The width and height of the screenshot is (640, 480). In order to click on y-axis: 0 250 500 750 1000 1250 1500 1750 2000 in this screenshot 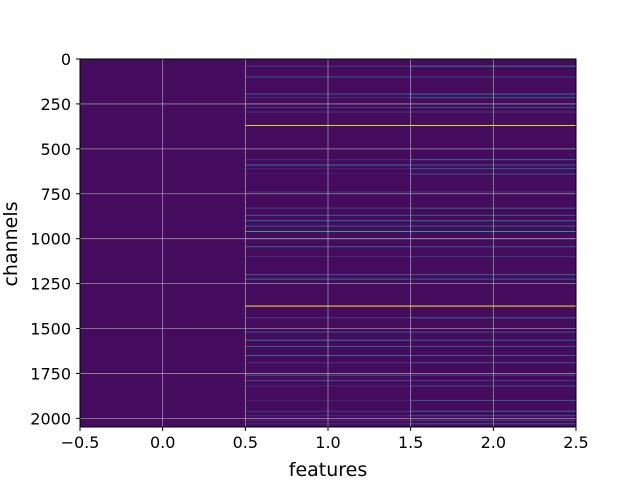, I will do `click(55, 239)`.